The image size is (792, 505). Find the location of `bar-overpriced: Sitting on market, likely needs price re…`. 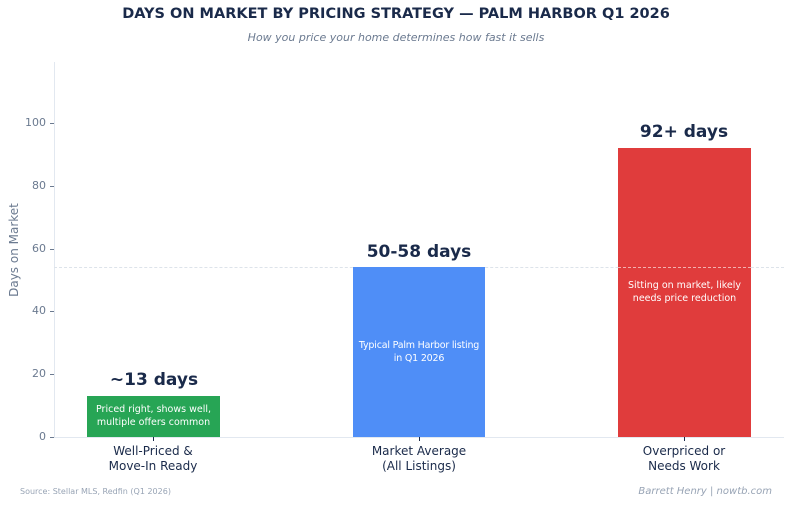

bar-overpriced: Sitting on market, likely needs price re… is located at coordinates (684, 292).